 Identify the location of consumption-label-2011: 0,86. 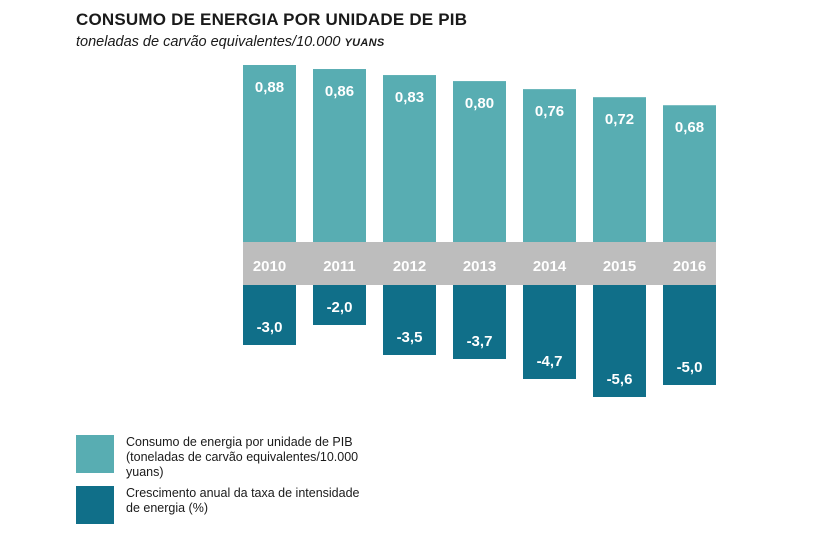
(339, 91).